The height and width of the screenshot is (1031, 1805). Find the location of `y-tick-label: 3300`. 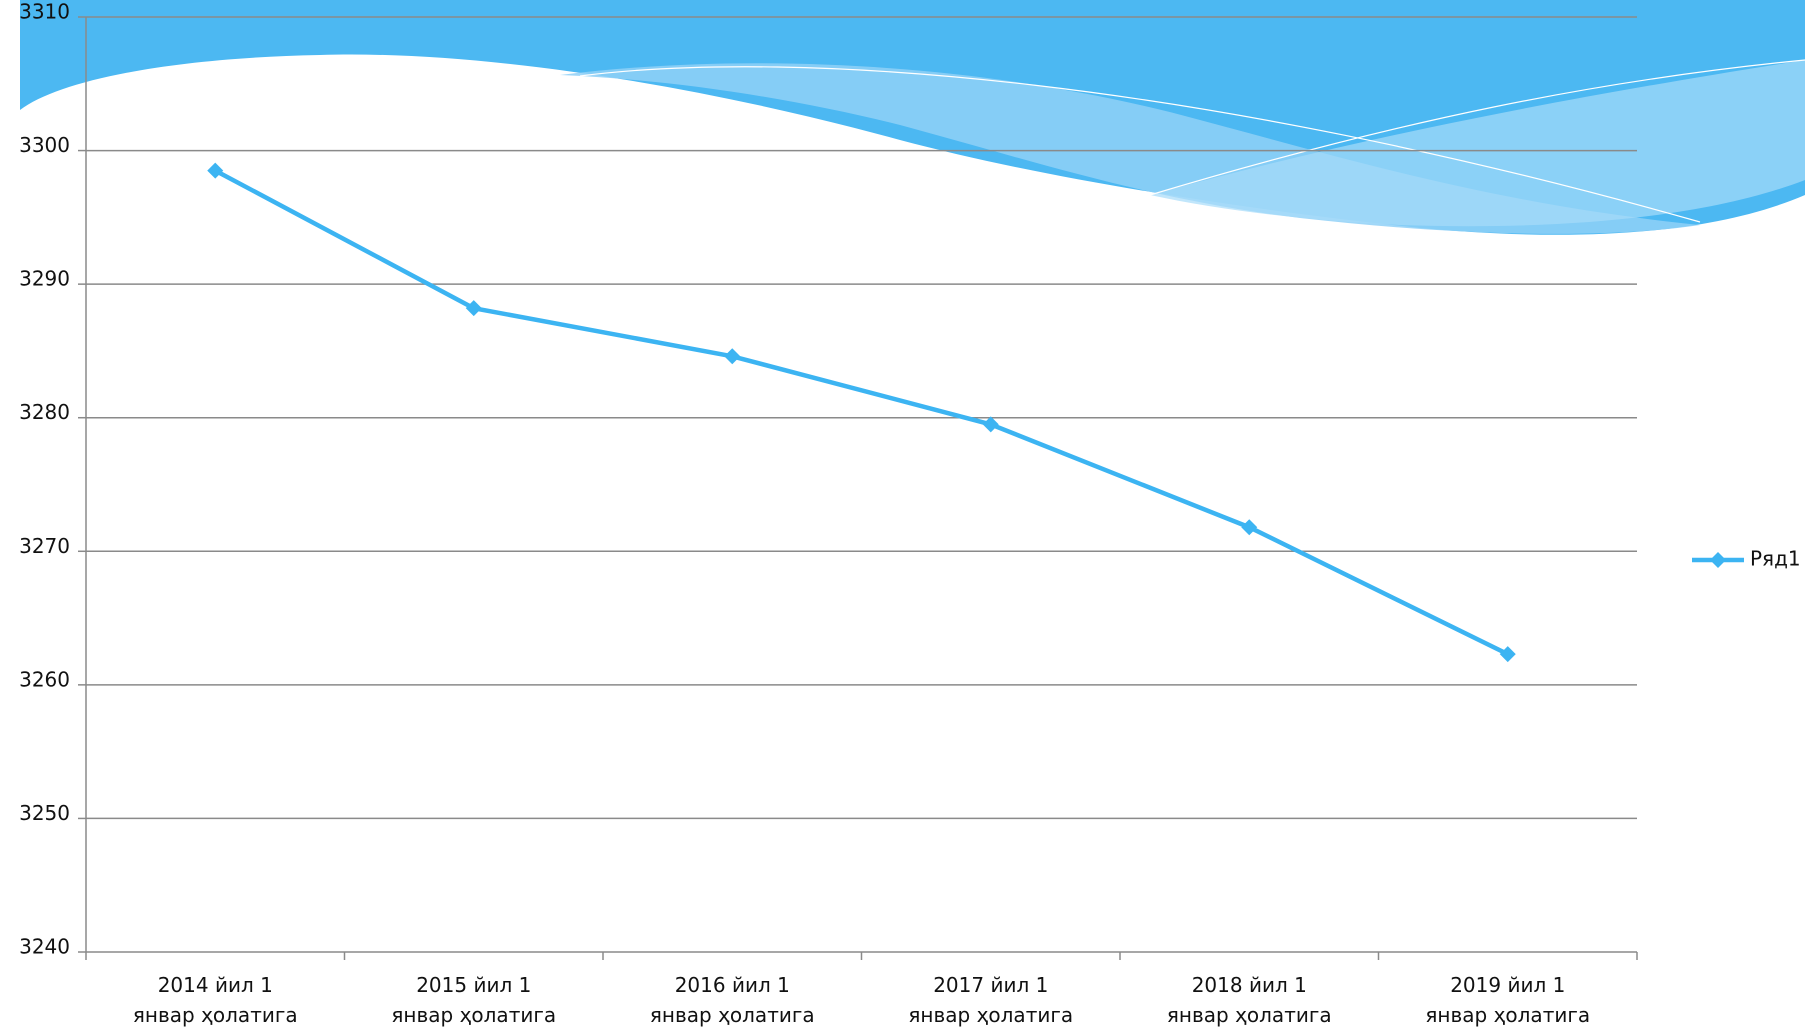

y-tick-label: 3300 is located at coordinates (44, 145).